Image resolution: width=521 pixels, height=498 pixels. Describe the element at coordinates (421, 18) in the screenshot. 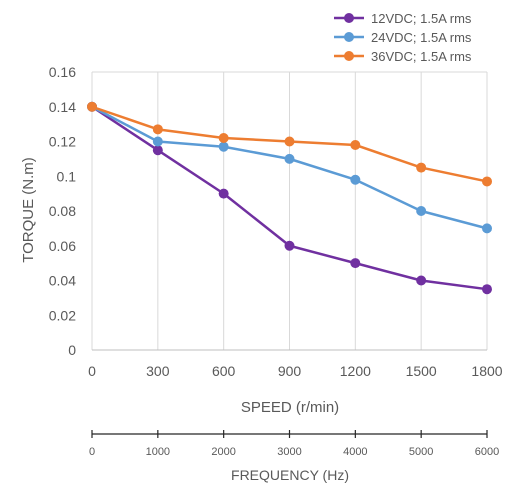

I see `legend-label: 12VDC; 1.5A rms` at that location.